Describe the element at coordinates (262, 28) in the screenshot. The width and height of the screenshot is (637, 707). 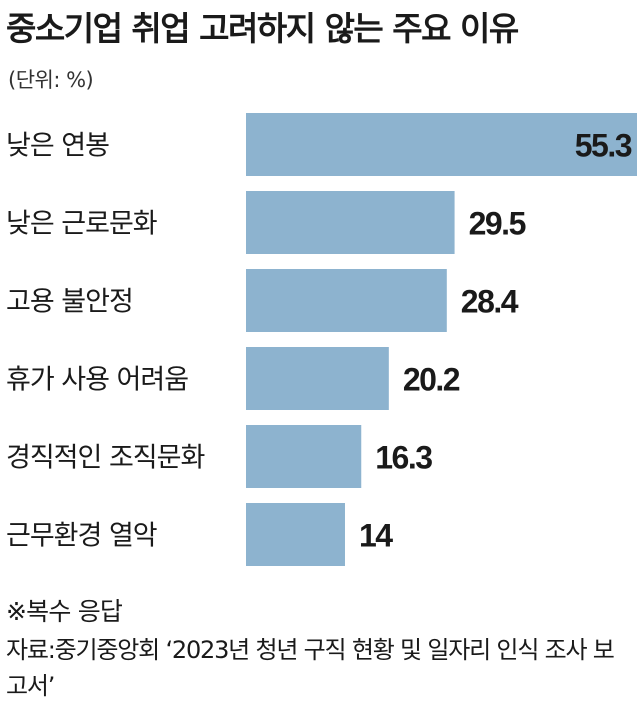
I see `chart-title: 중소기업 취업 고려하지 않는 주요 이유` at that location.